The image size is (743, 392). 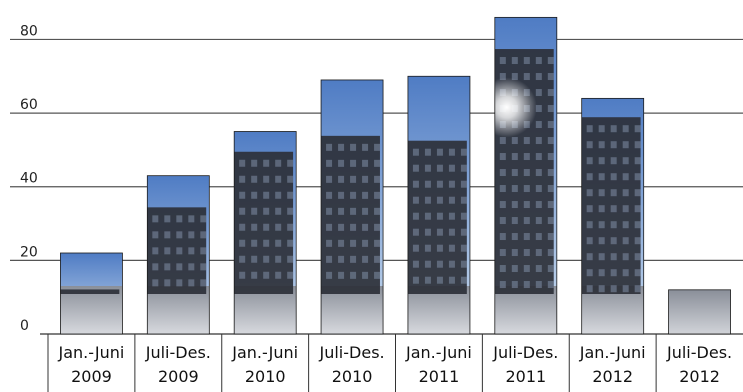 I want to click on y-tick-label: 80, so click(x=29, y=31).